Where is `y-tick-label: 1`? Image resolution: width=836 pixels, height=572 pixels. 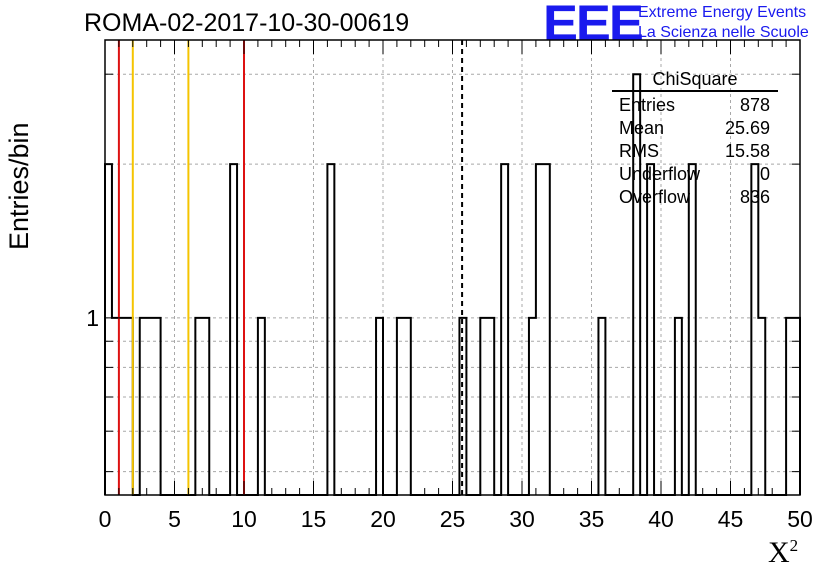 y-tick-label: 1 is located at coordinates (92, 318).